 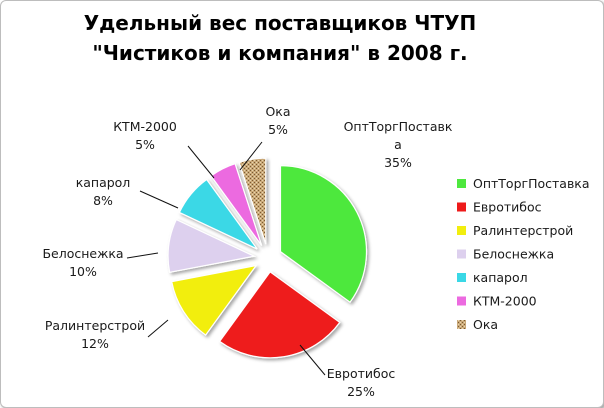 What do you see at coordinates (361, 391) in the screenshot?
I see `data-label-percent-2: 25%` at bounding box center [361, 391].